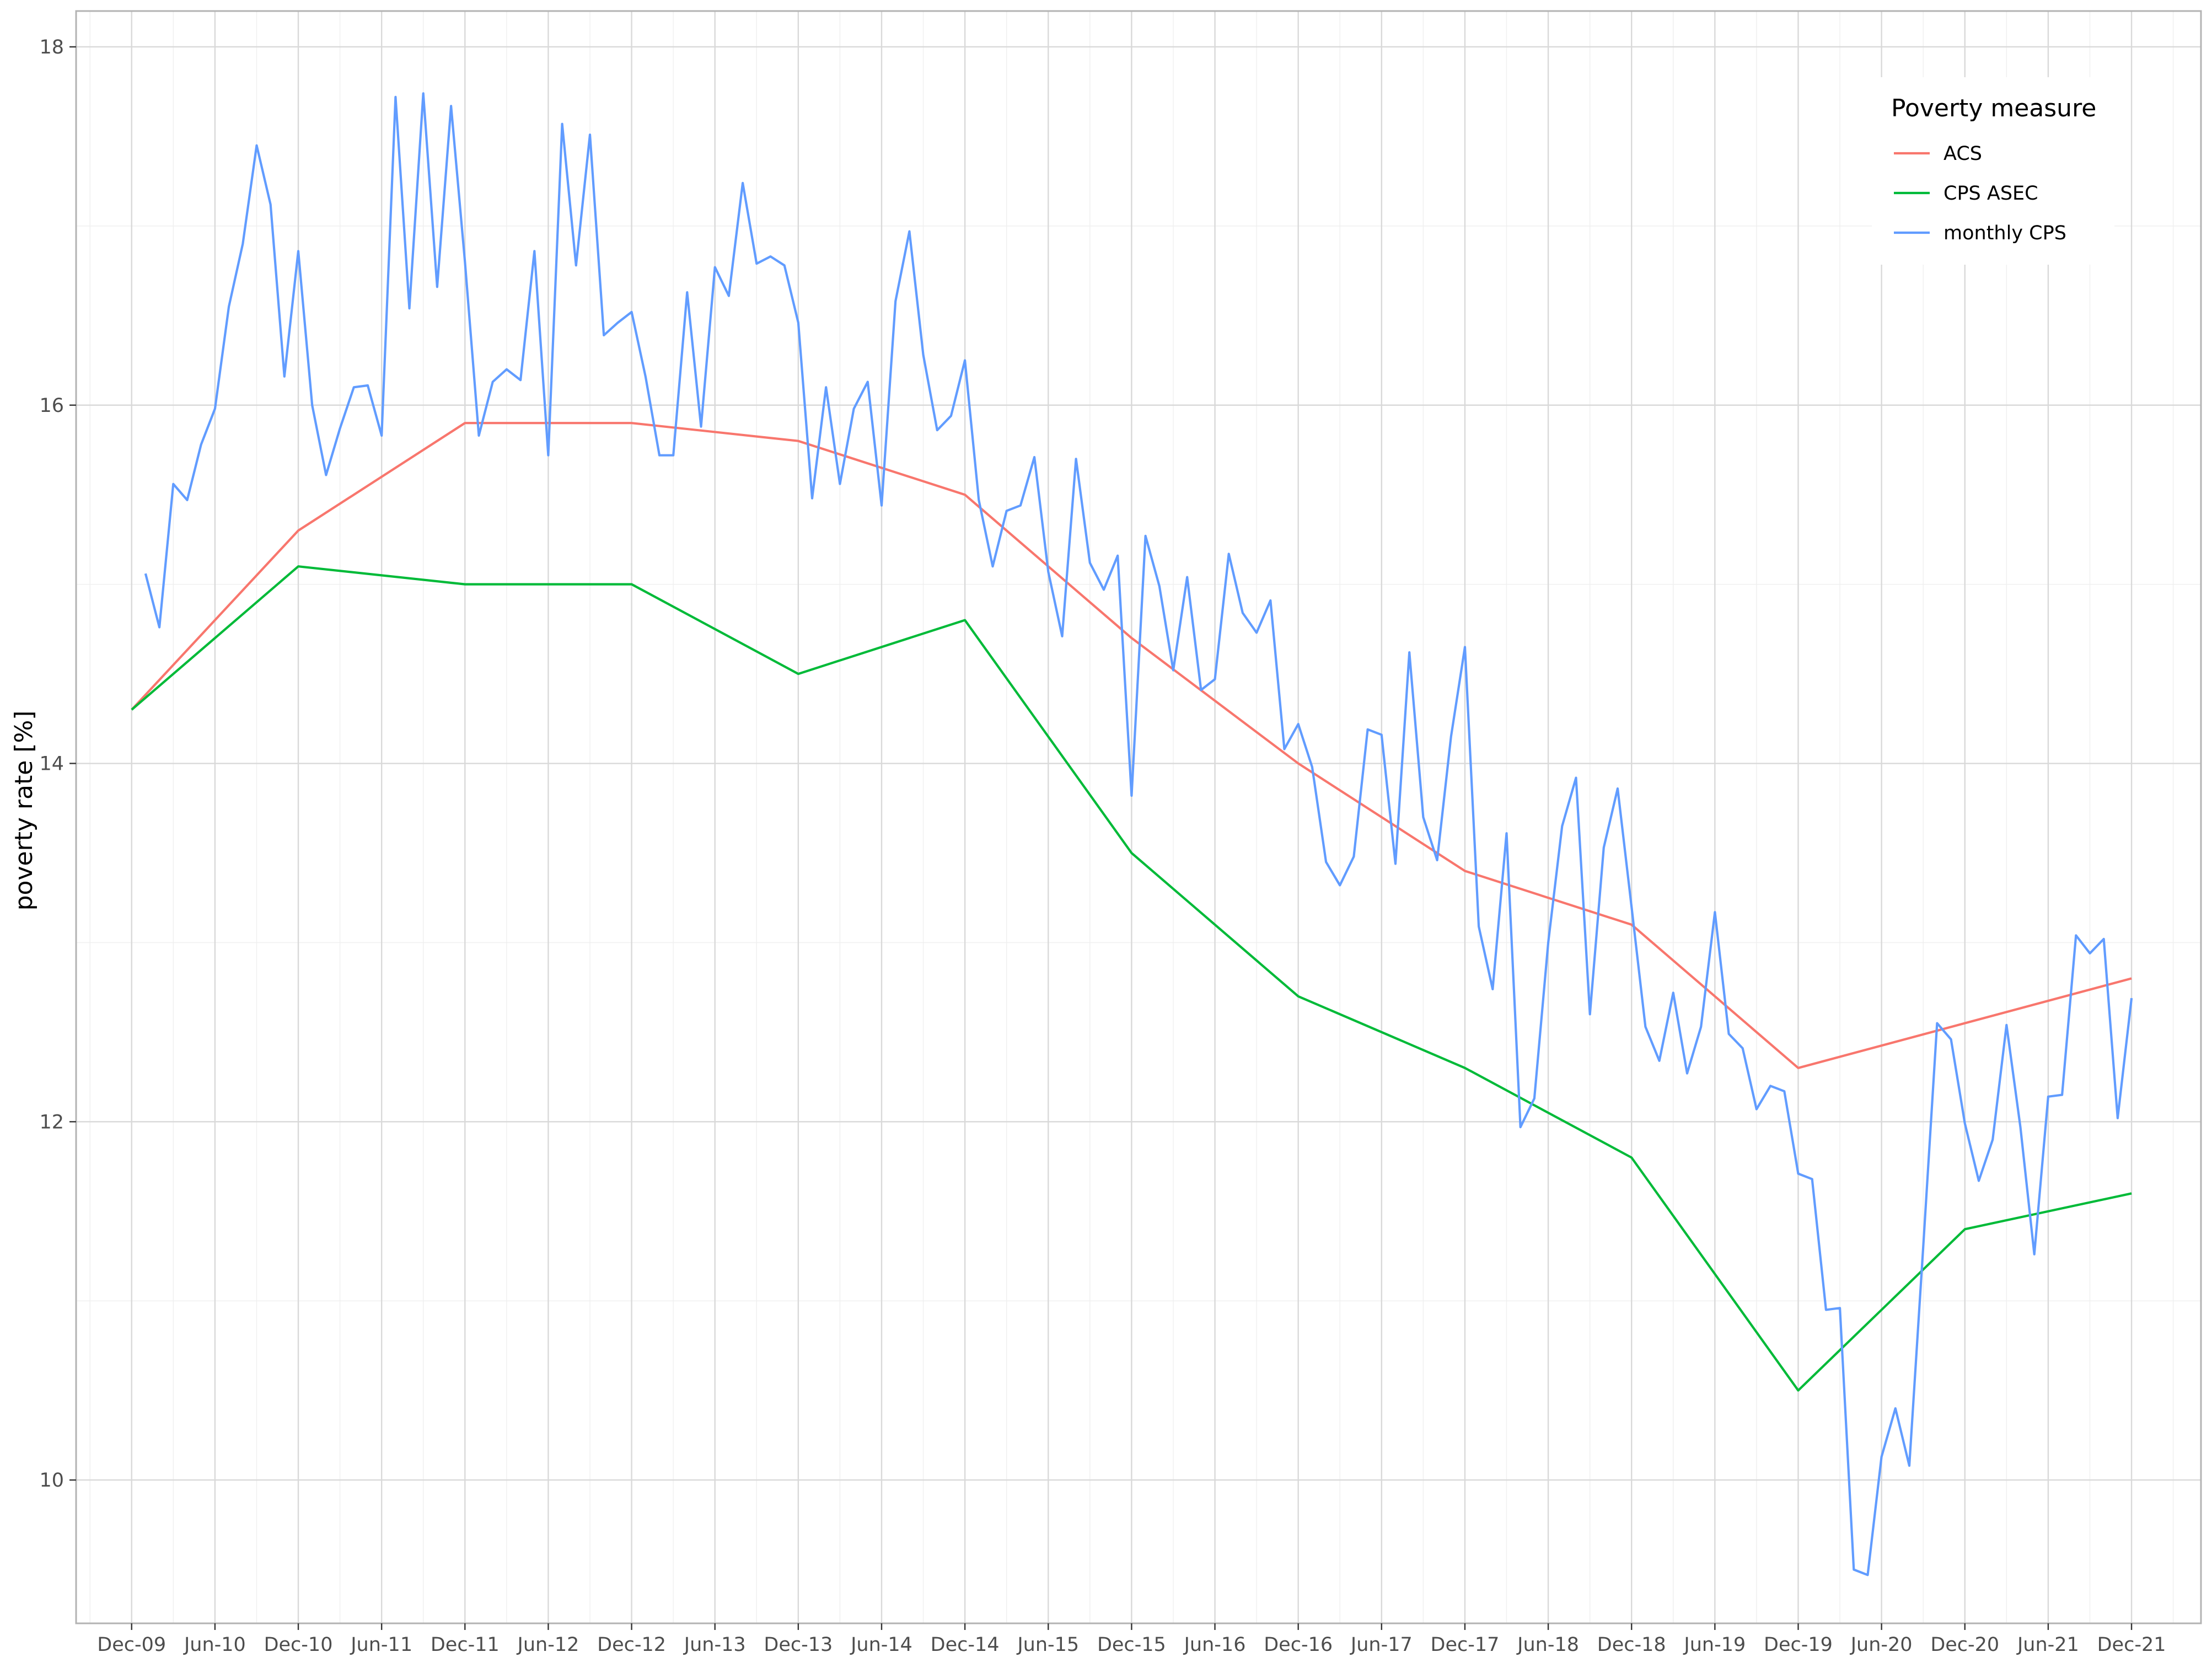  I want to click on legend-label-cps-asec: CPS ASEC, so click(1990, 194).